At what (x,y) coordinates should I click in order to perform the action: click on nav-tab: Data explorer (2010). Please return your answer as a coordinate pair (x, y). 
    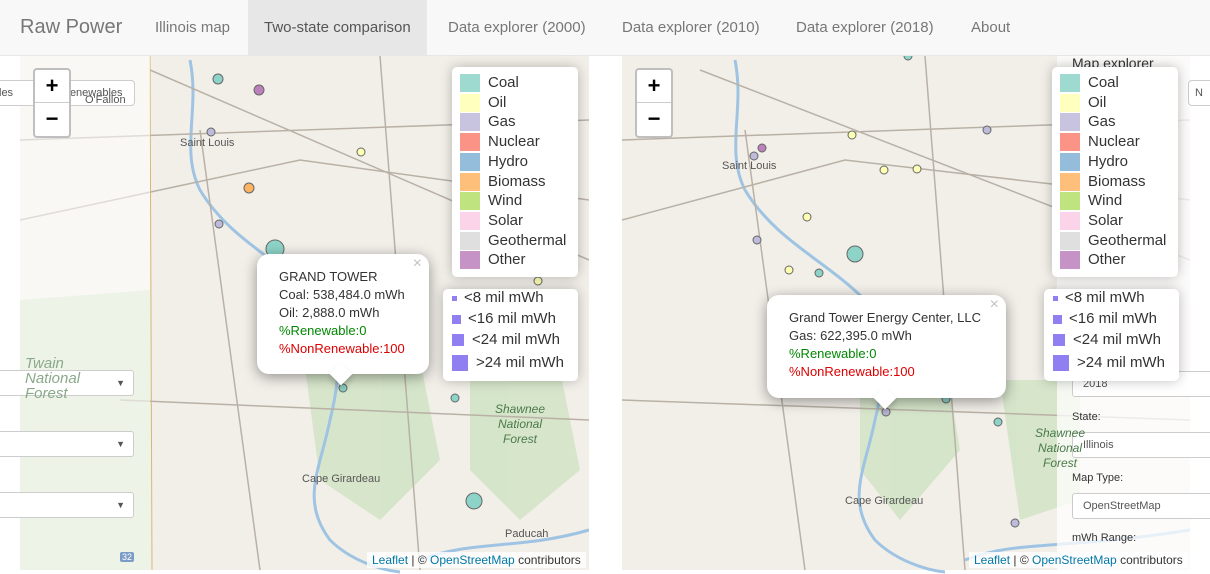
    Looking at the image, I should click on (691, 27).